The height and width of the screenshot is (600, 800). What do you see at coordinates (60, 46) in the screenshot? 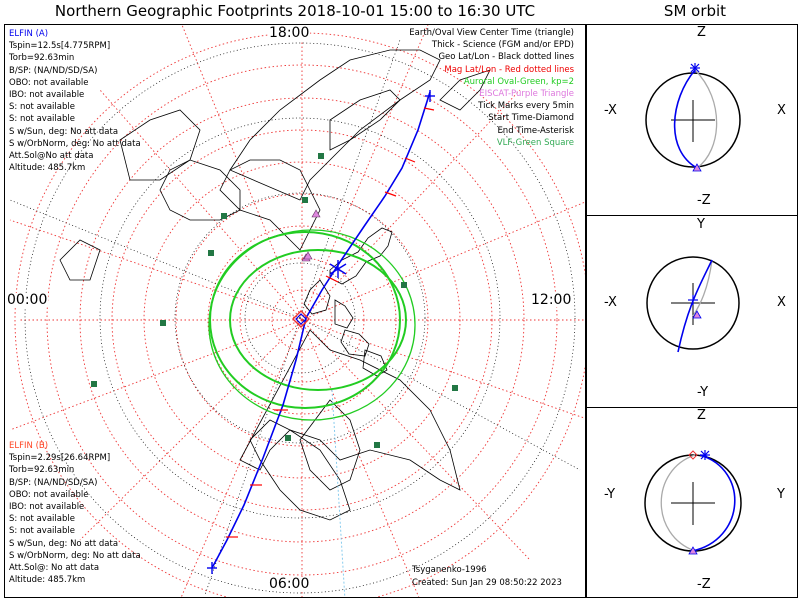
I see `elfin-a-line: Tspin=12.5s[4.775RPM]` at bounding box center [60, 46].